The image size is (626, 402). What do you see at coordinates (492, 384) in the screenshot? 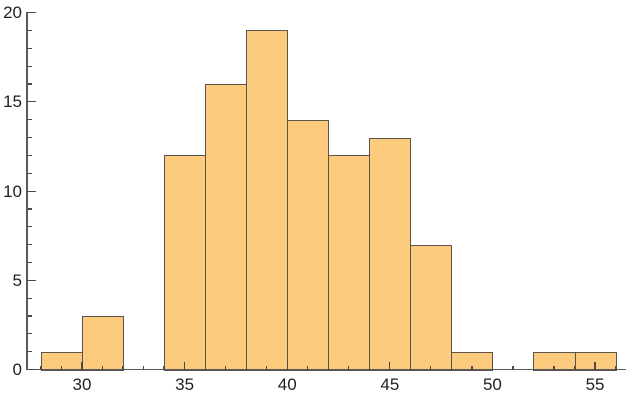
I see `x-tick-label: 50` at bounding box center [492, 384].